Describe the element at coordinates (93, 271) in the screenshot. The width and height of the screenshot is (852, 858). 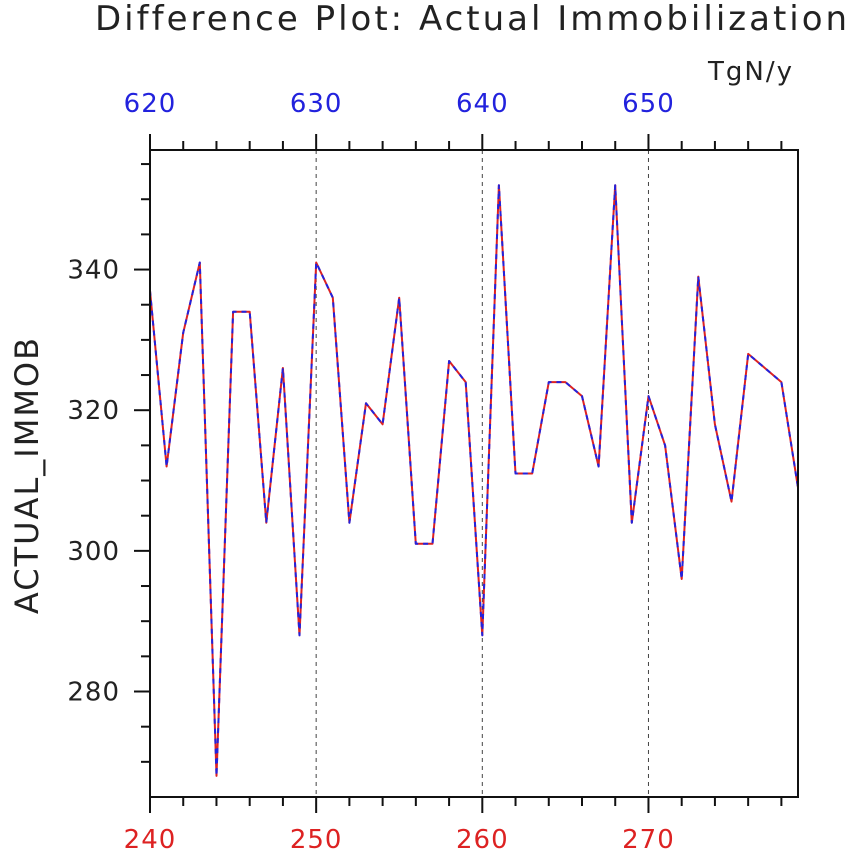
I see `y-tick-label-340: 340` at that location.